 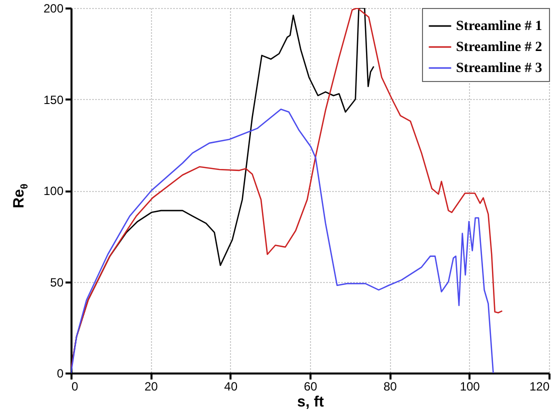 What do you see at coordinates (53, 9) in the screenshot?
I see `y-tick-label: 200` at bounding box center [53, 9].